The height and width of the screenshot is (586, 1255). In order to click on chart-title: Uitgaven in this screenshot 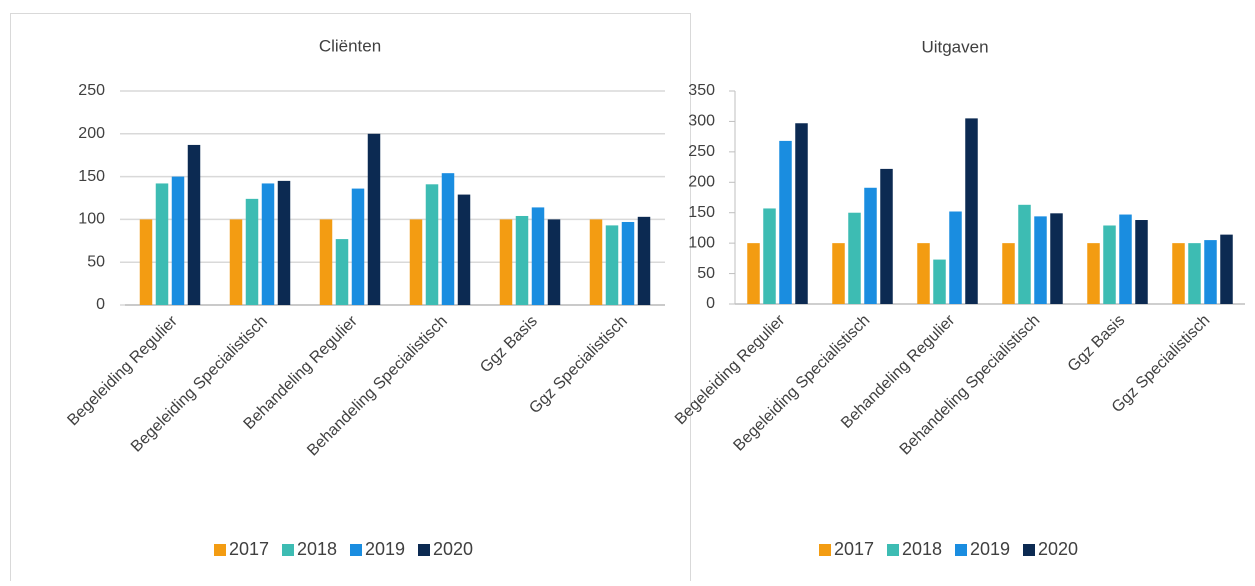, I will do `click(954, 46)`.